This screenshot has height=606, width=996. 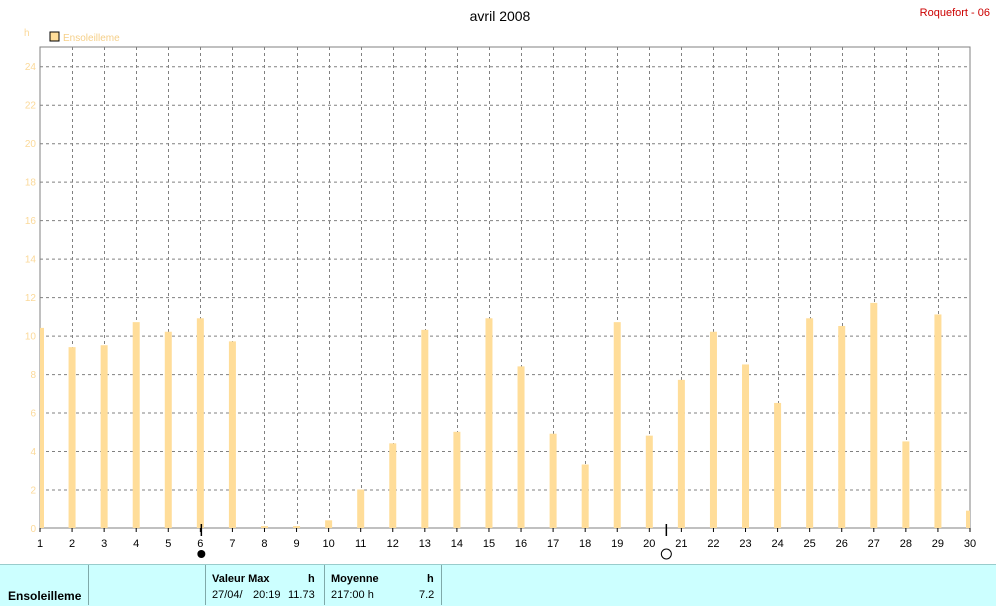 I want to click on x-tick-label: 9, so click(x=296, y=544).